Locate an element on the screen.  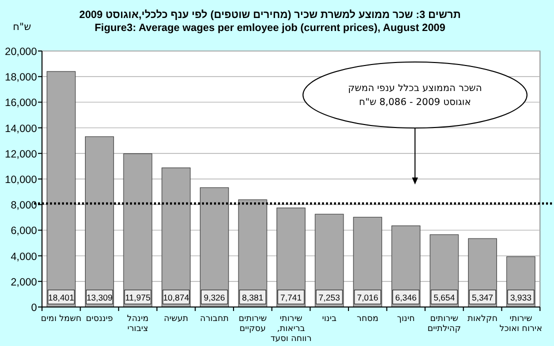
x-tick-label: תעשיה is located at coordinates (176, 319).